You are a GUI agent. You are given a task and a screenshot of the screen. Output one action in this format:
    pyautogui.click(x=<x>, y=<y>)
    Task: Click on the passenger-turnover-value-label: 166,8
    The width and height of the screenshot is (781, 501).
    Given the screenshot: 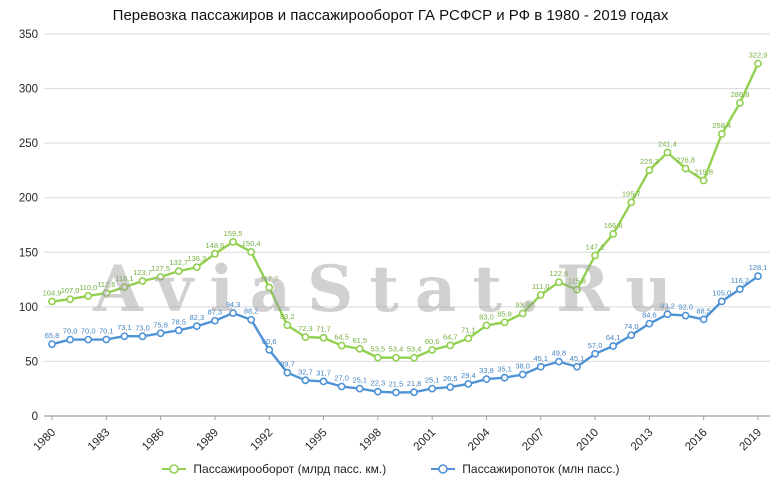 What is the action you would take?
    pyautogui.click(x=613, y=225)
    